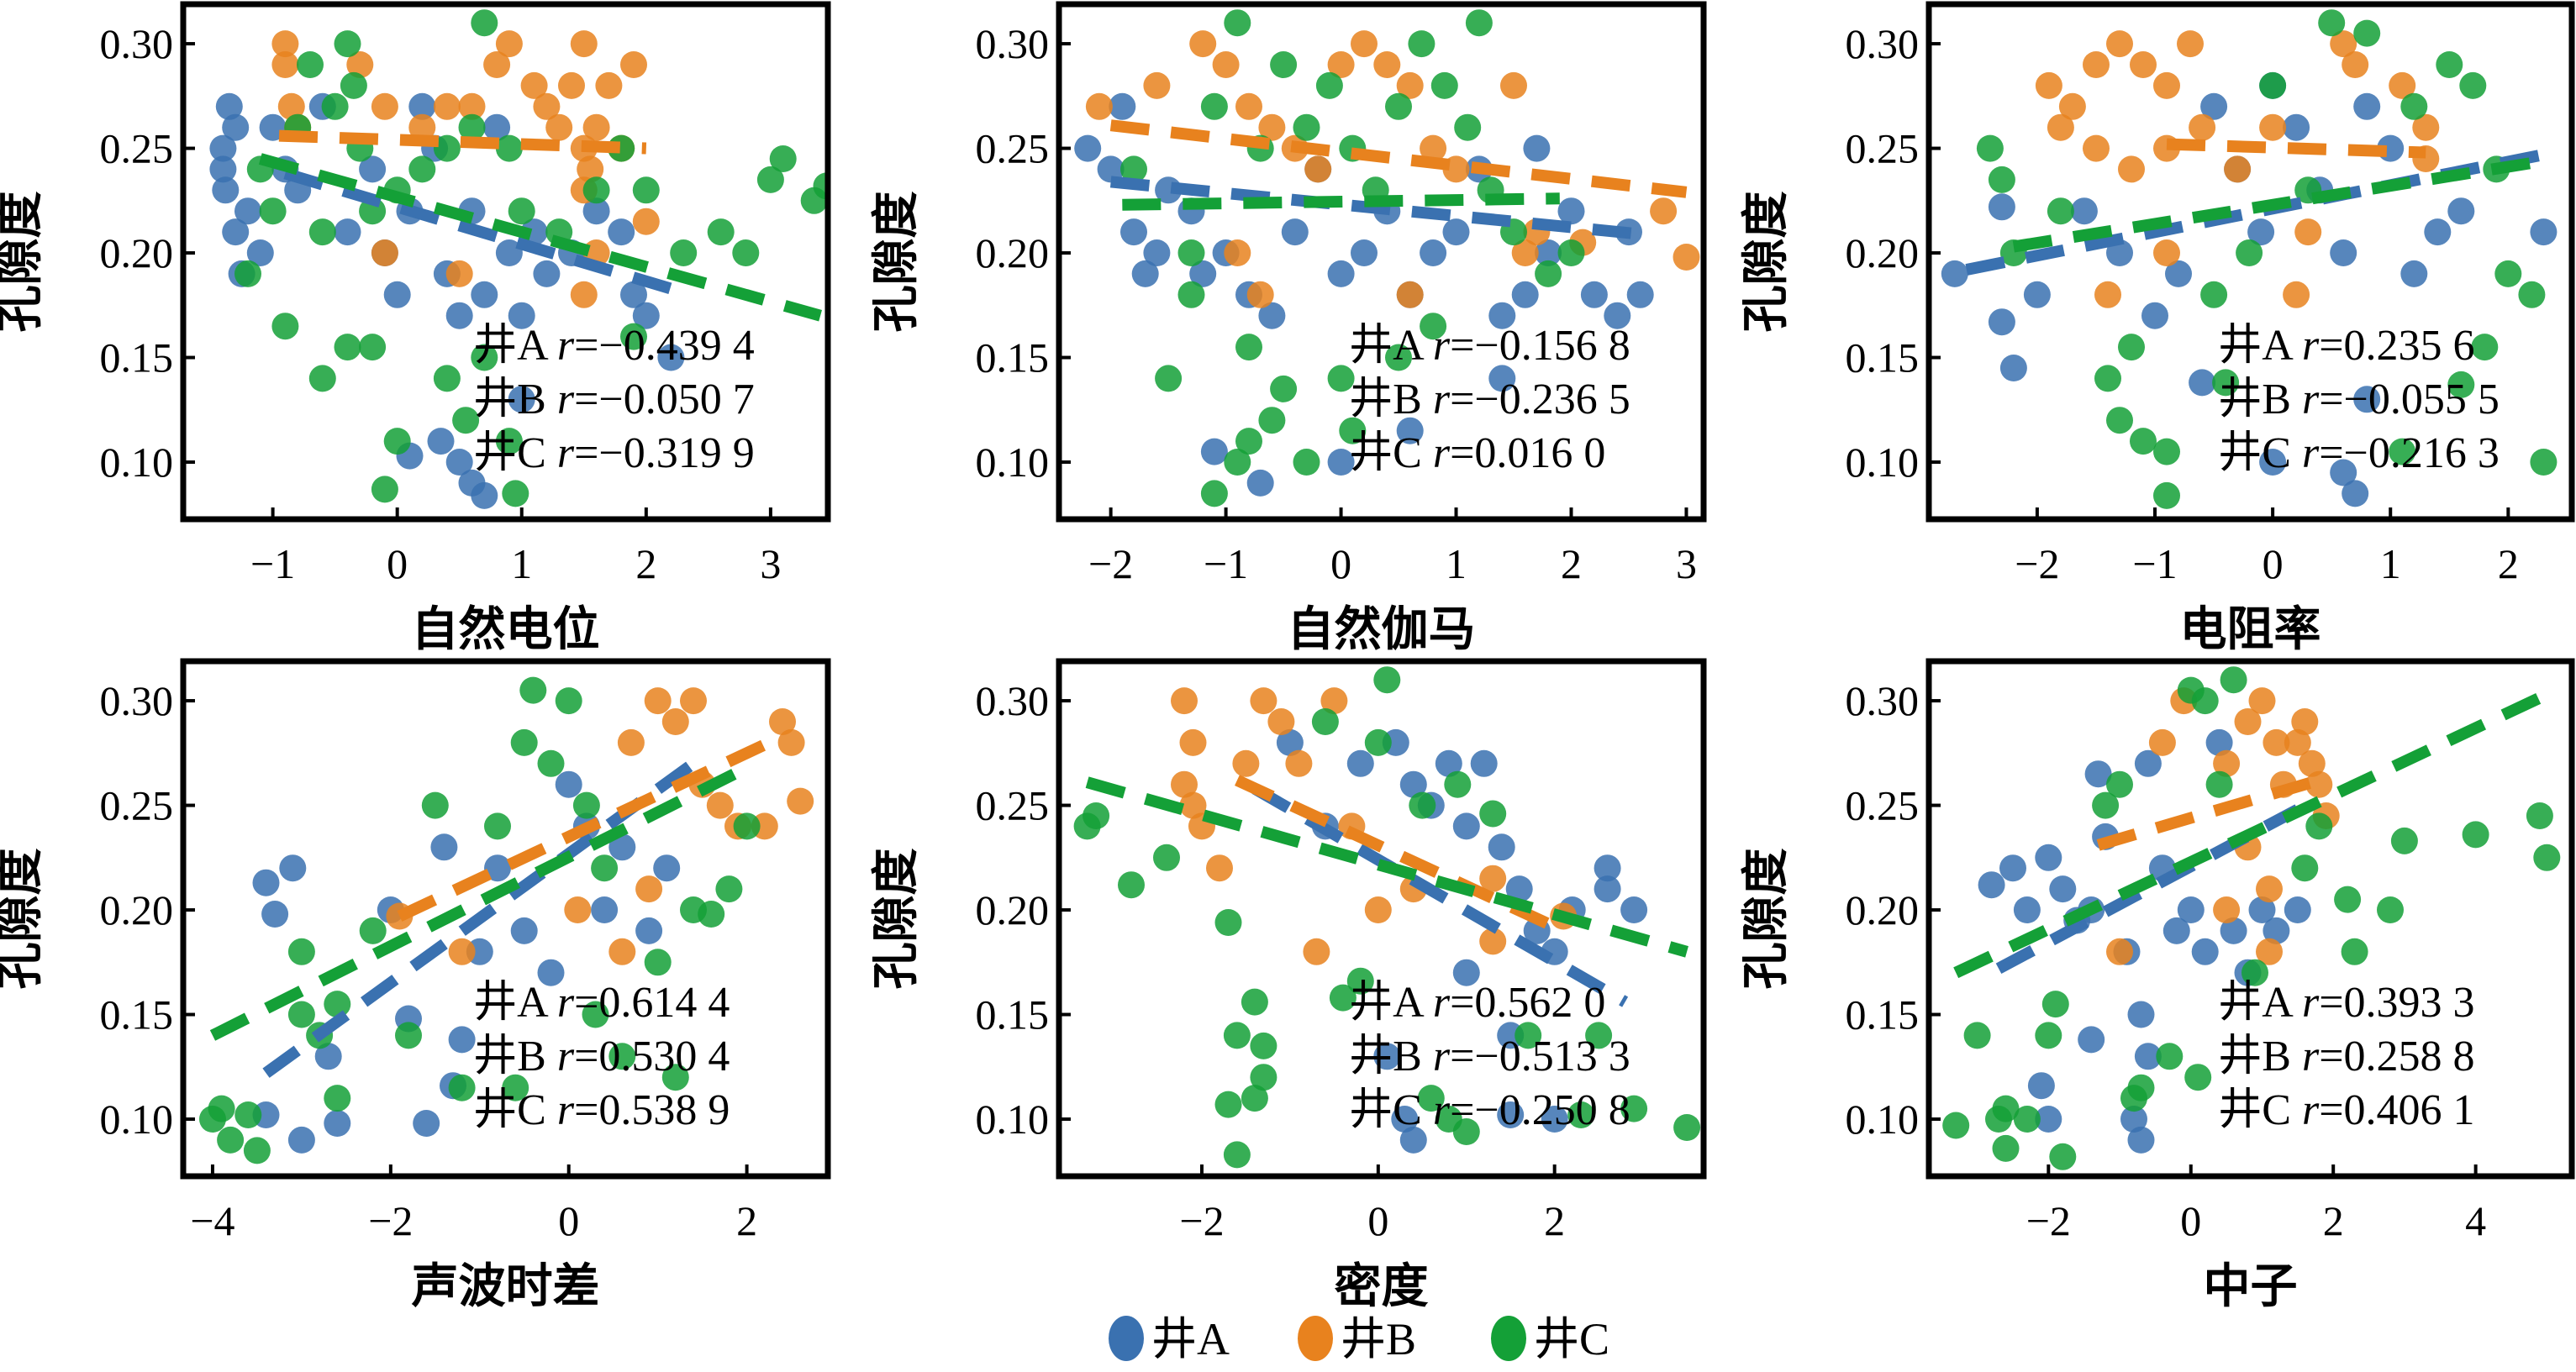 The image size is (2576, 1372). What do you see at coordinates (614, 399) in the screenshot?
I see `correlation-annotation: 井B r=−0.050 7` at bounding box center [614, 399].